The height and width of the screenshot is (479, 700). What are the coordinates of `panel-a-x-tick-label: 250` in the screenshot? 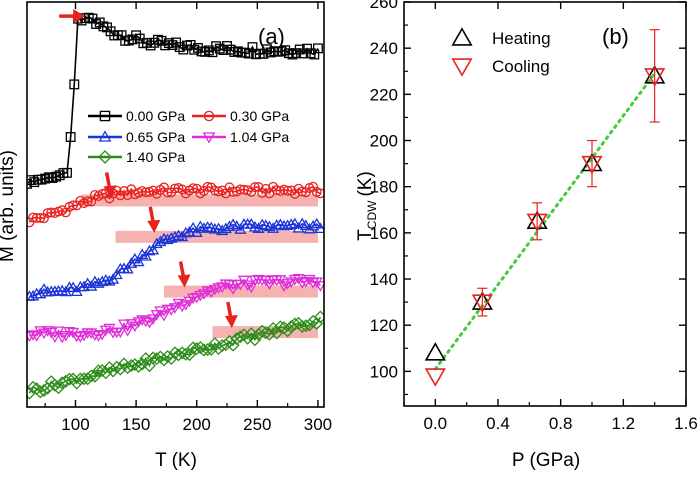 It's located at (257, 424).